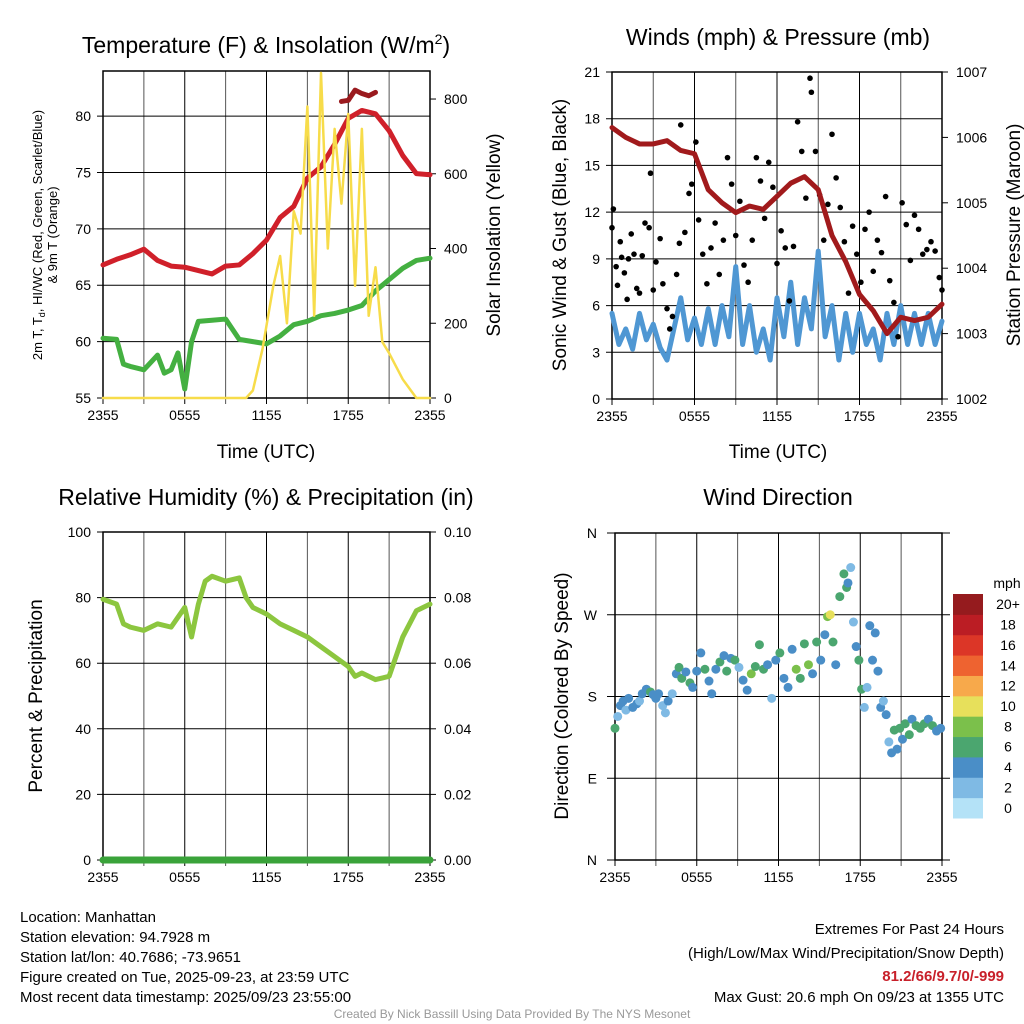 Image resolution: width=1024 pixels, height=1024 pixels. Describe the element at coordinates (83, 398) in the screenshot. I see `temperature-y-tick-label: 55` at that location.